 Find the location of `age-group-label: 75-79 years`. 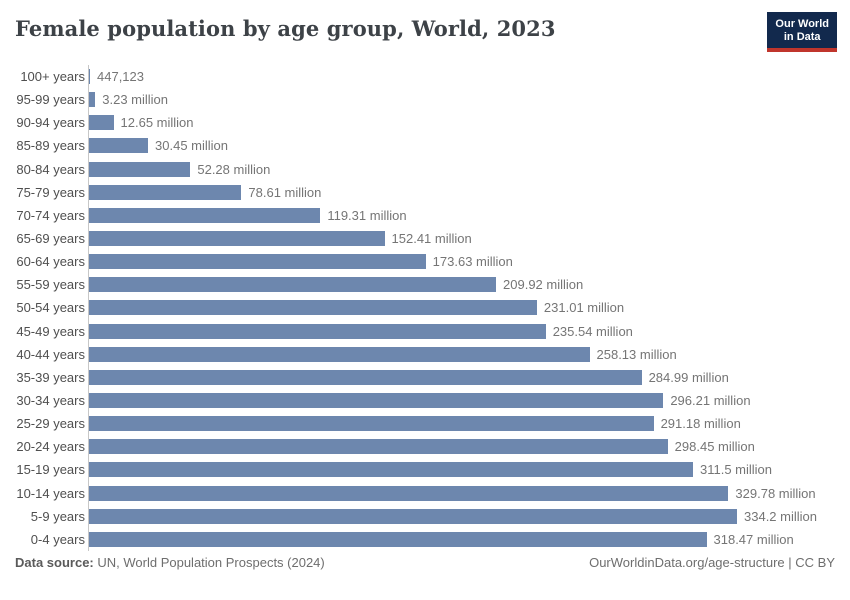

age-group-label: 75-79 years is located at coordinates (50, 192).